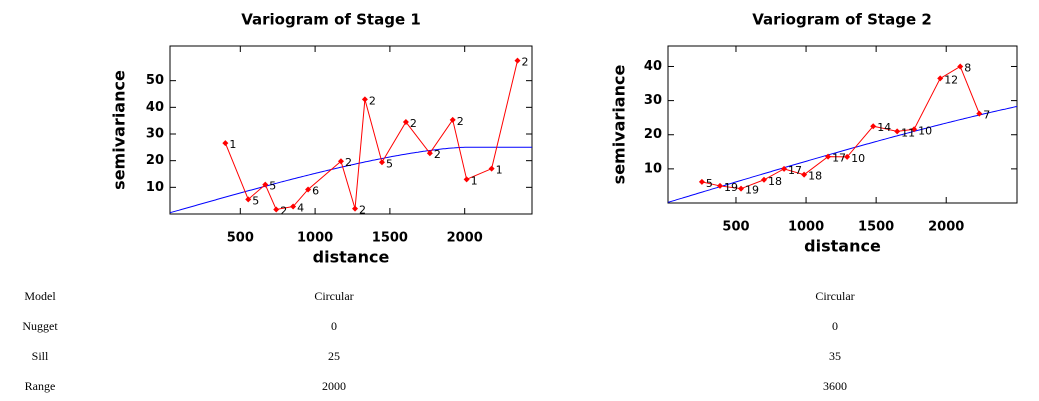 The width and height of the screenshot is (1039, 401). Describe the element at coordinates (986, 115) in the screenshot. I see `pair-count: 7` at that location.